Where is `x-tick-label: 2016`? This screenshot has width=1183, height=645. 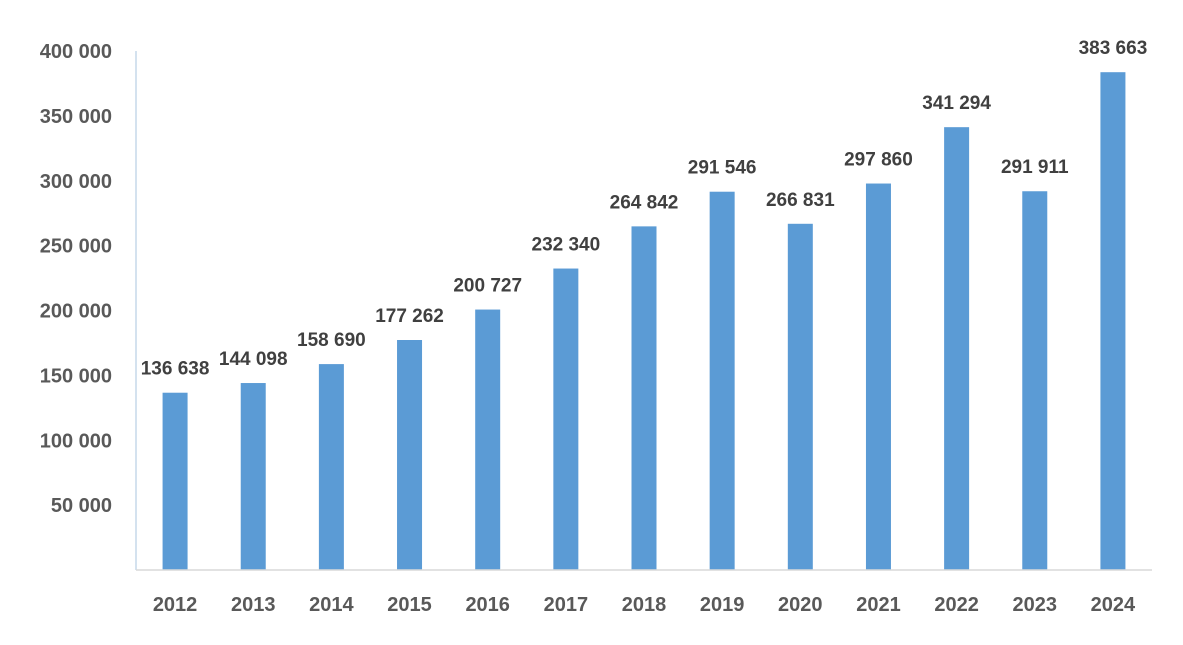 x-tick-label: 2016 is located at coordinates (487, 605).